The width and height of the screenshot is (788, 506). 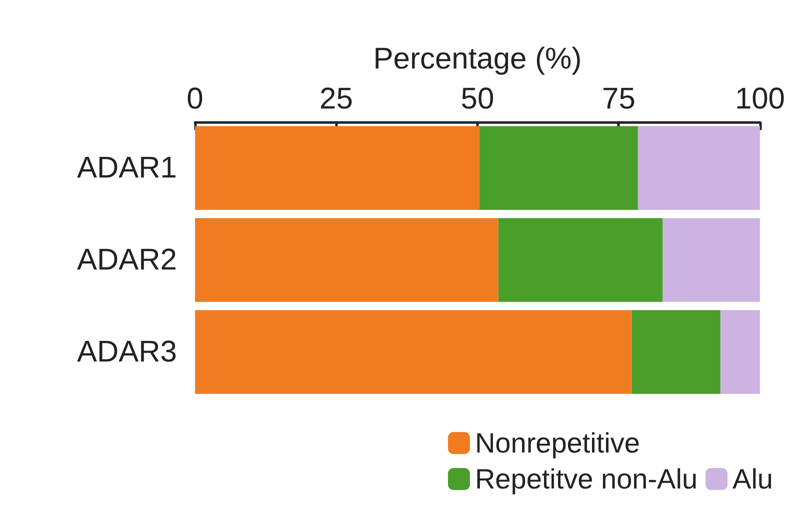 What do you see at coordinates (619, 99) in the screenshot?
I see `x-tick-label: 75` at bounding box center [619, 99].